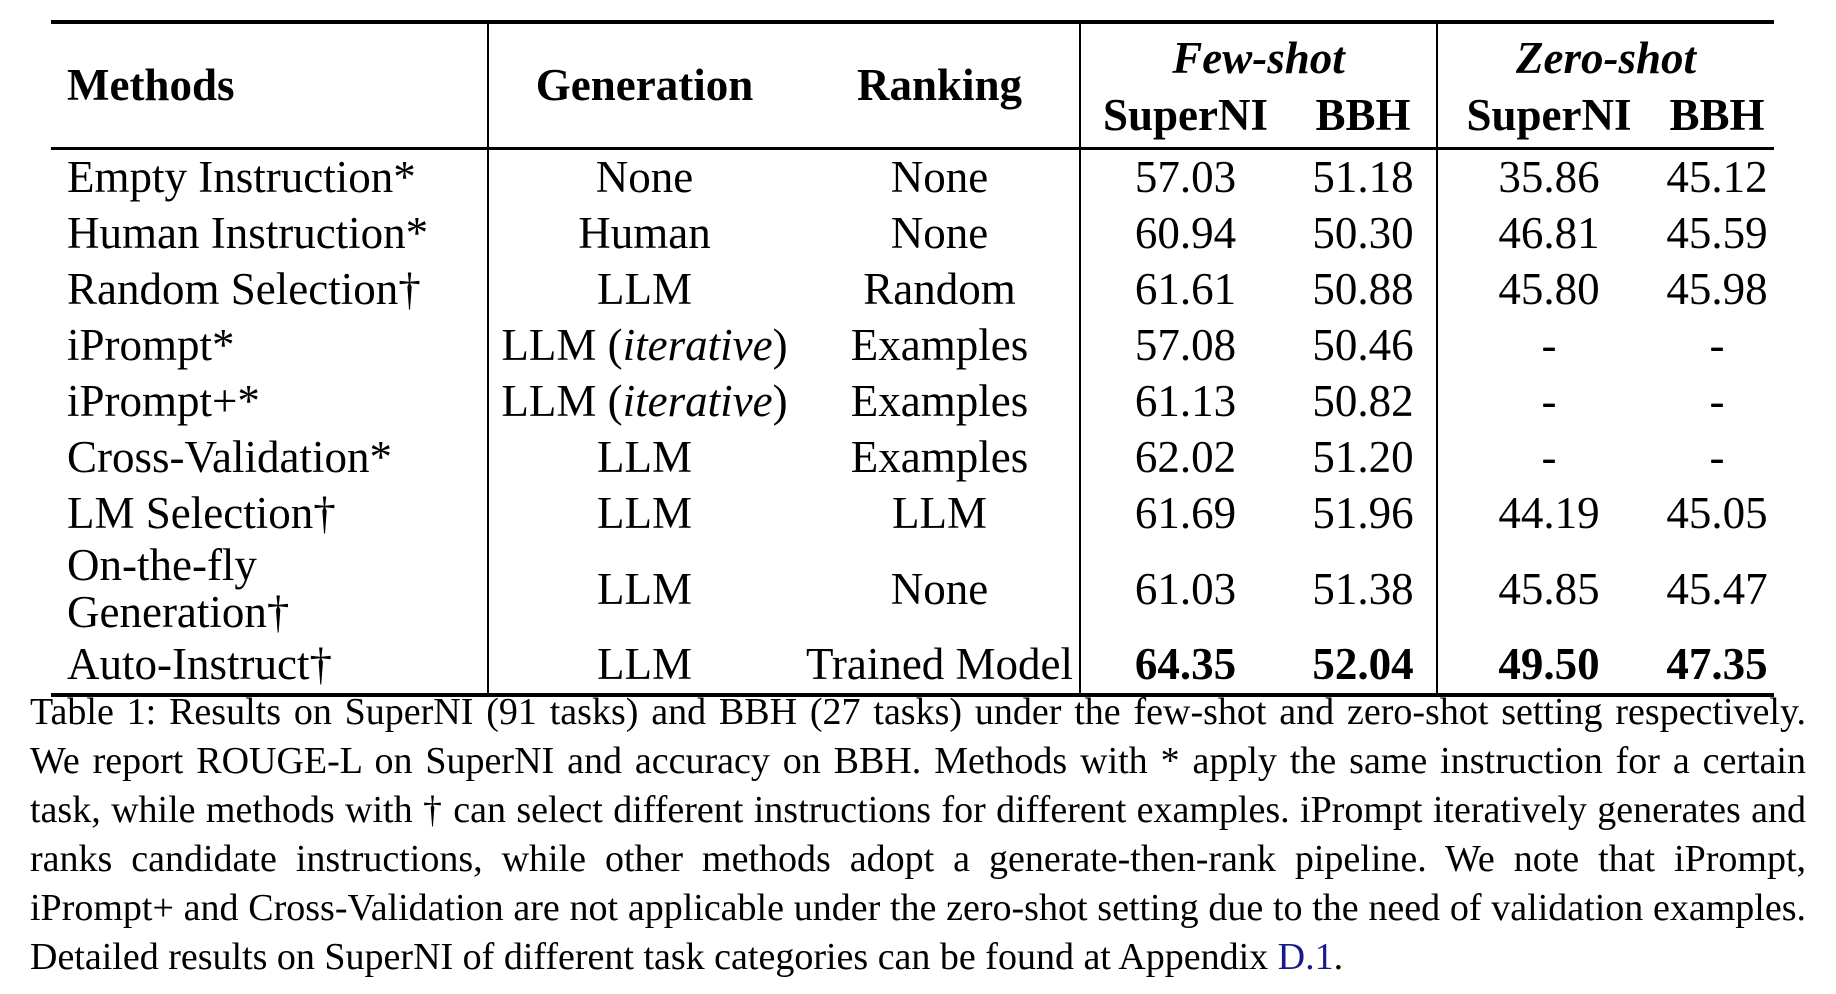  I want to click on cell-fewshot-superni: 57.03, so click(1185, 176).